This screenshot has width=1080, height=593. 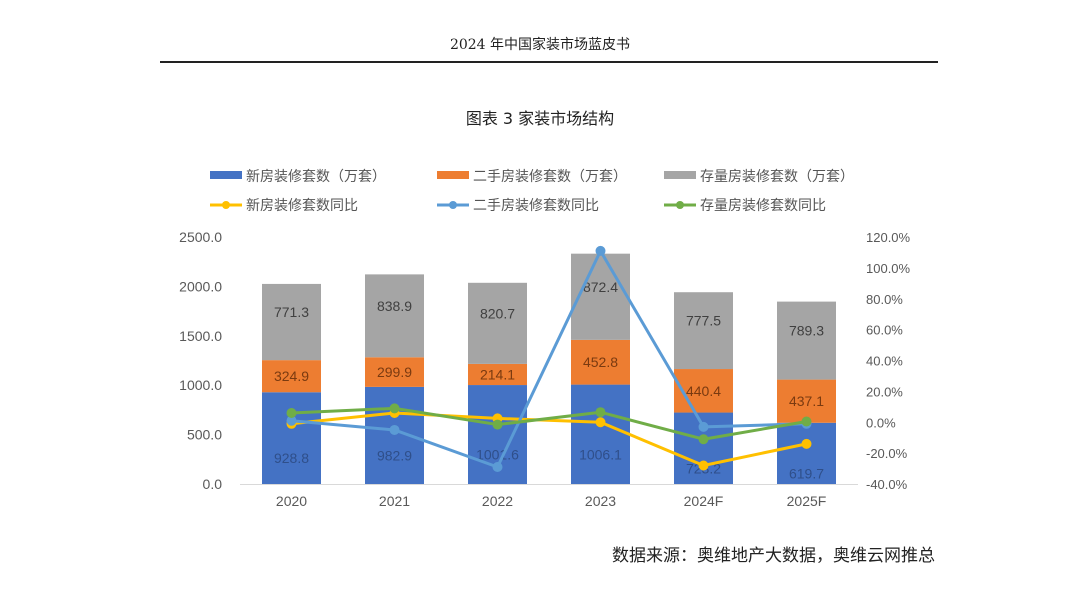 I want to click on bar-data-label: 838.9, so click(x=394, y=306).